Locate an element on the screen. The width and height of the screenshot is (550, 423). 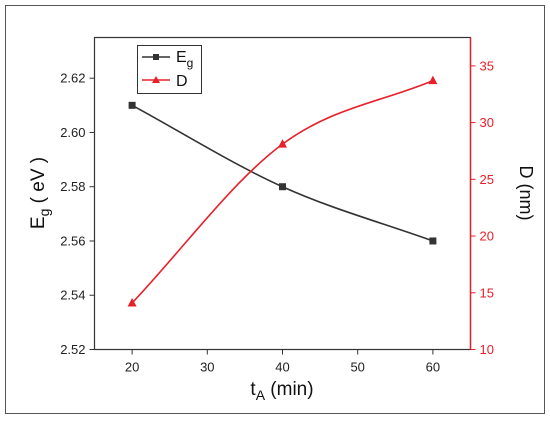
left-axis-label-sub: g is located at coordinates (44, 213).